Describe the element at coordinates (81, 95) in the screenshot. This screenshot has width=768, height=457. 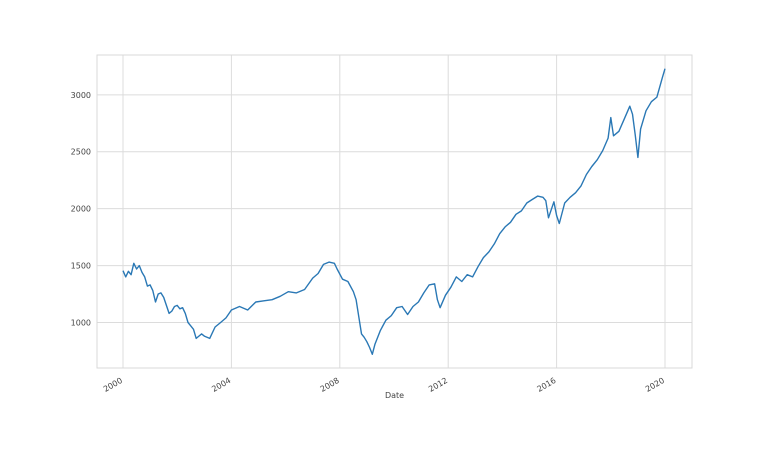
I see `y-tick-label: 3000` at that location.